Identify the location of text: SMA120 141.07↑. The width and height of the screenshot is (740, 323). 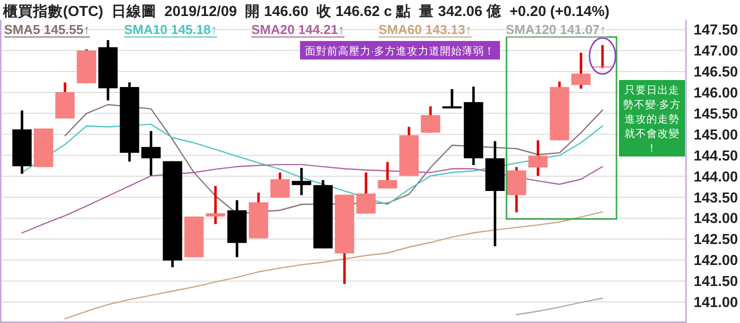
(556, 29).